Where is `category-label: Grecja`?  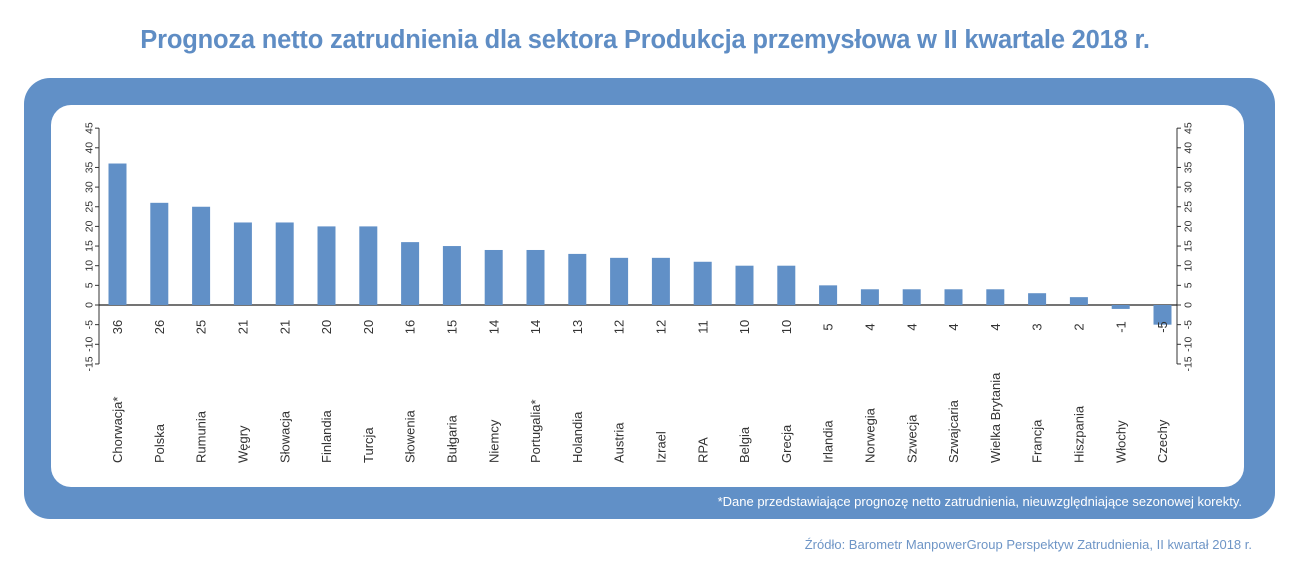
category-label: Grecja is located at coordinates (786, 443).